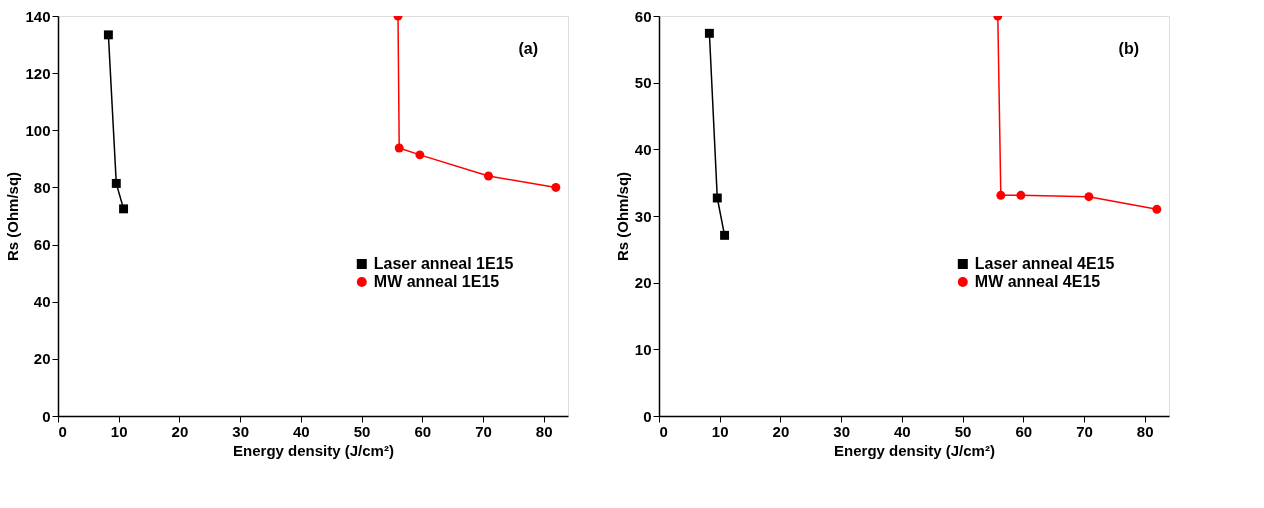 The image size is (1264, 508). I want to click on annotation: (a), so click(528, 48).